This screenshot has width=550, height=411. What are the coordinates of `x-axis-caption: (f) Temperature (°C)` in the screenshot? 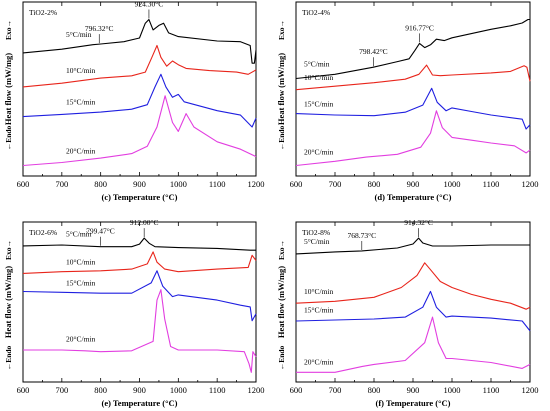 It's located at (412, 403).